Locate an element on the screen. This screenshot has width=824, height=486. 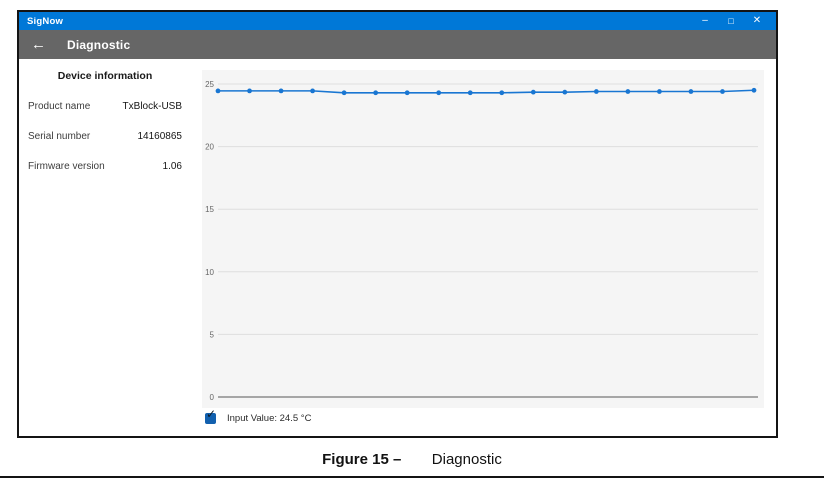
checkmark-icon: ✓ is located at coordinates (211, 414).